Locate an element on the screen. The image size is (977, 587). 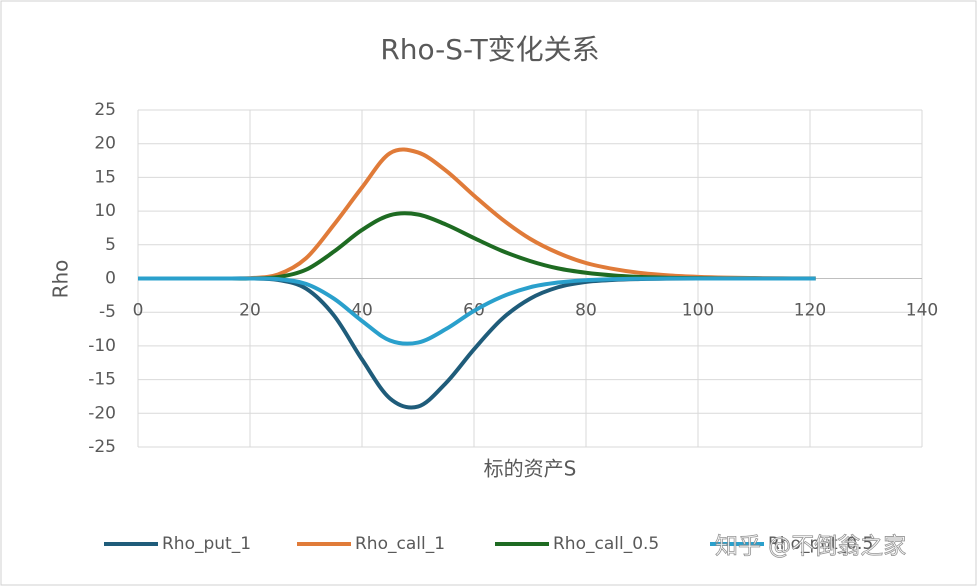
y-tick-label: 0 is located at coordinates (110, 279).